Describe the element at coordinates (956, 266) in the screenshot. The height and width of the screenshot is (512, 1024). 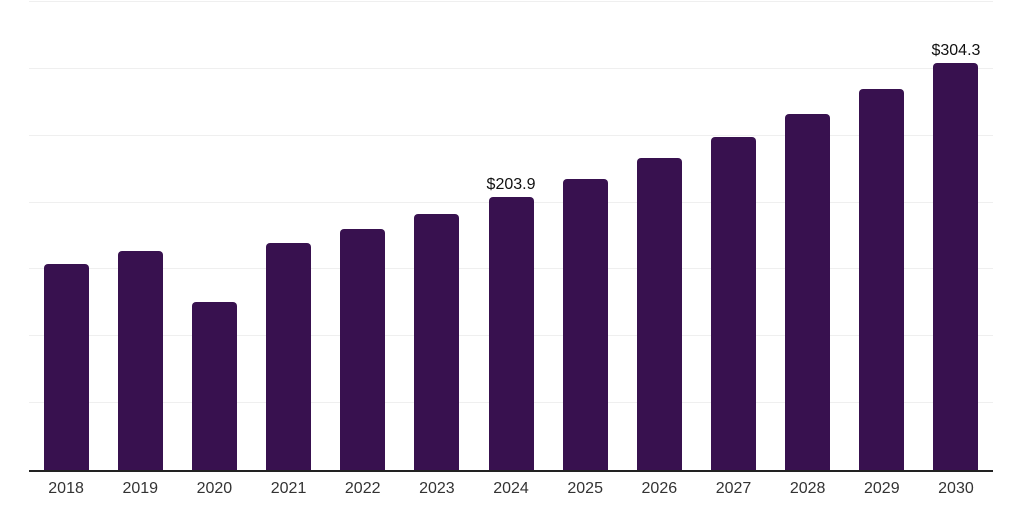
I see `bar-2030` at that location.